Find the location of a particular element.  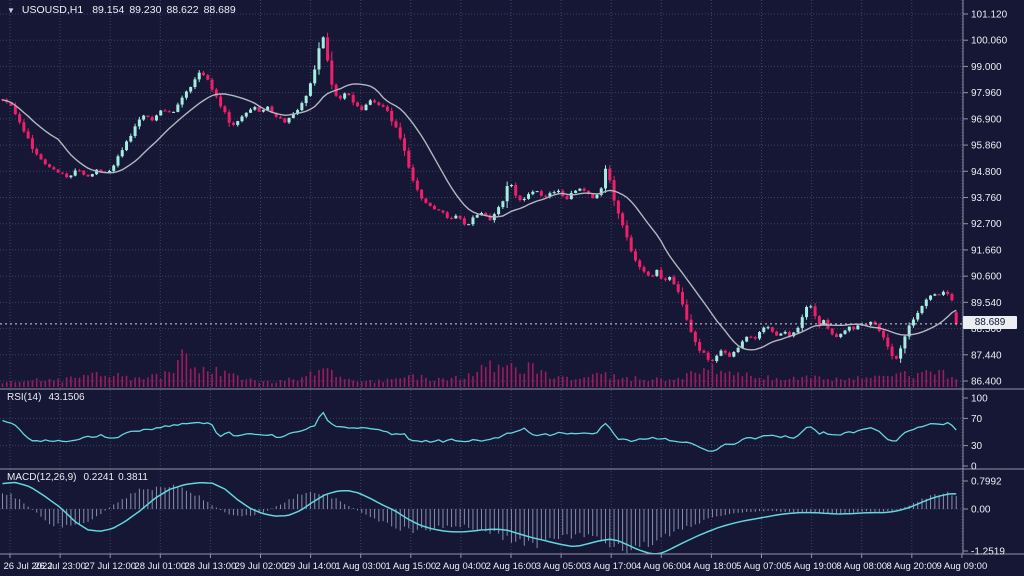

time-axis-label: 8 Aug 20:00 is located at coordinates (911, 566).